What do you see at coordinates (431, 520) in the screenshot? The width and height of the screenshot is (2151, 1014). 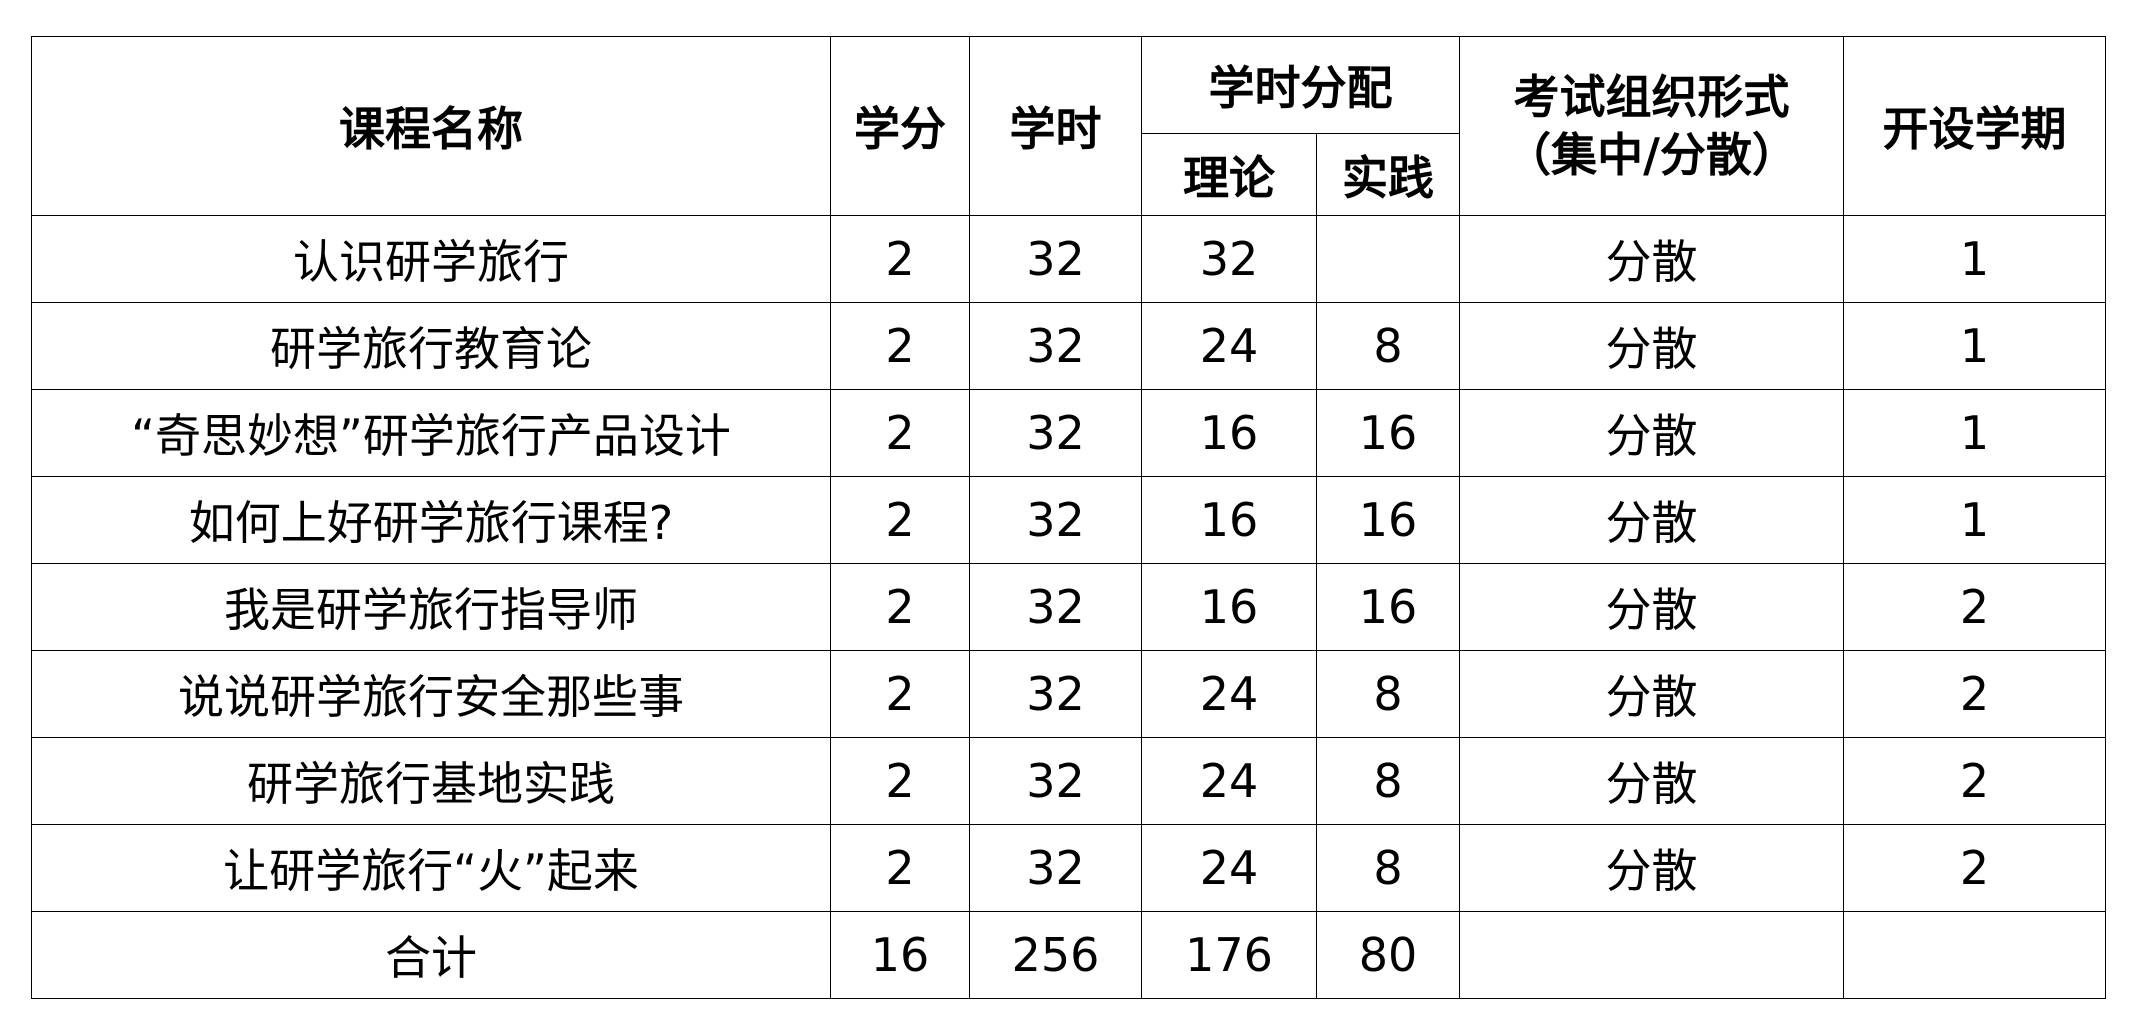 I see `cell-name: 如何上好研学旅行课程?` at bounding box center [431, 520].